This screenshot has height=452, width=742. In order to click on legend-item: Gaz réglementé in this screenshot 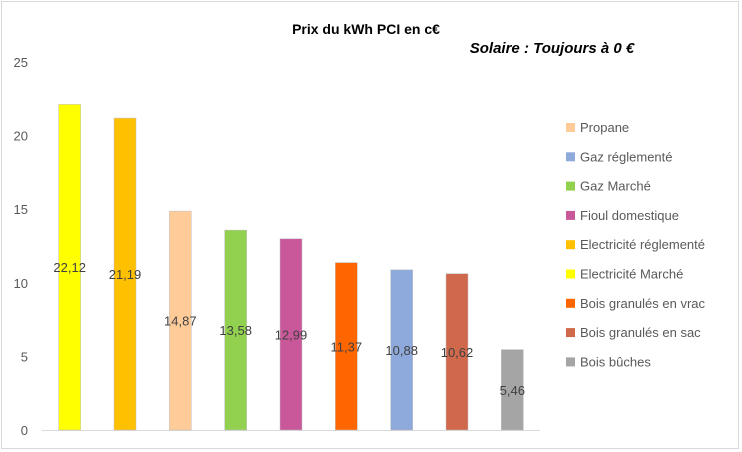, I will do `click(619, 156)`.